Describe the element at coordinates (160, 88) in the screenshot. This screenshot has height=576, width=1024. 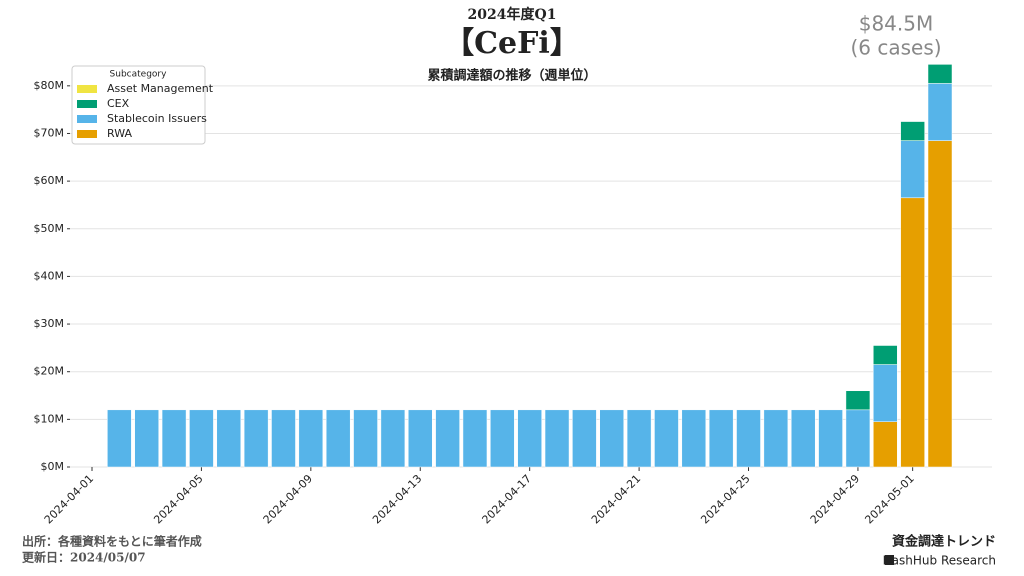
I see `legend-label: Asset Management` at that location.